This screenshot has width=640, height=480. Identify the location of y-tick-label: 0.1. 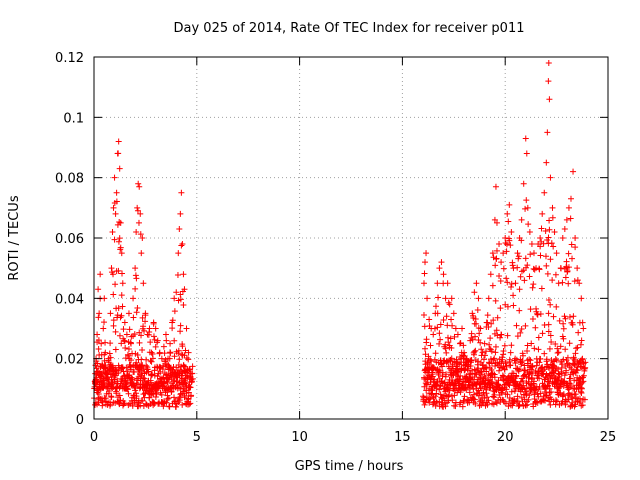
(73, 118).